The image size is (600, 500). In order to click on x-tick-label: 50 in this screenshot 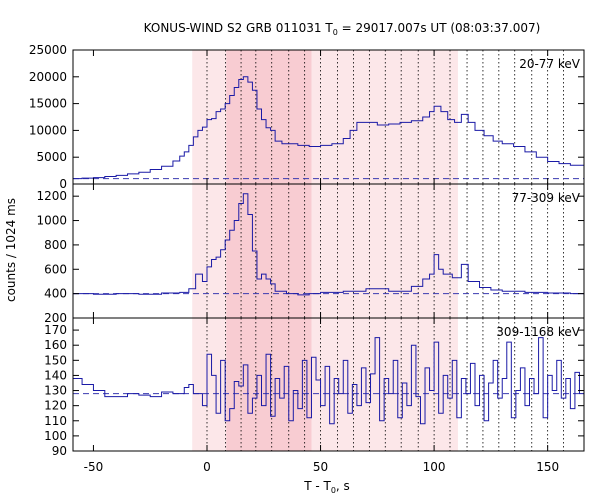, I will do `click(320, 467)`.